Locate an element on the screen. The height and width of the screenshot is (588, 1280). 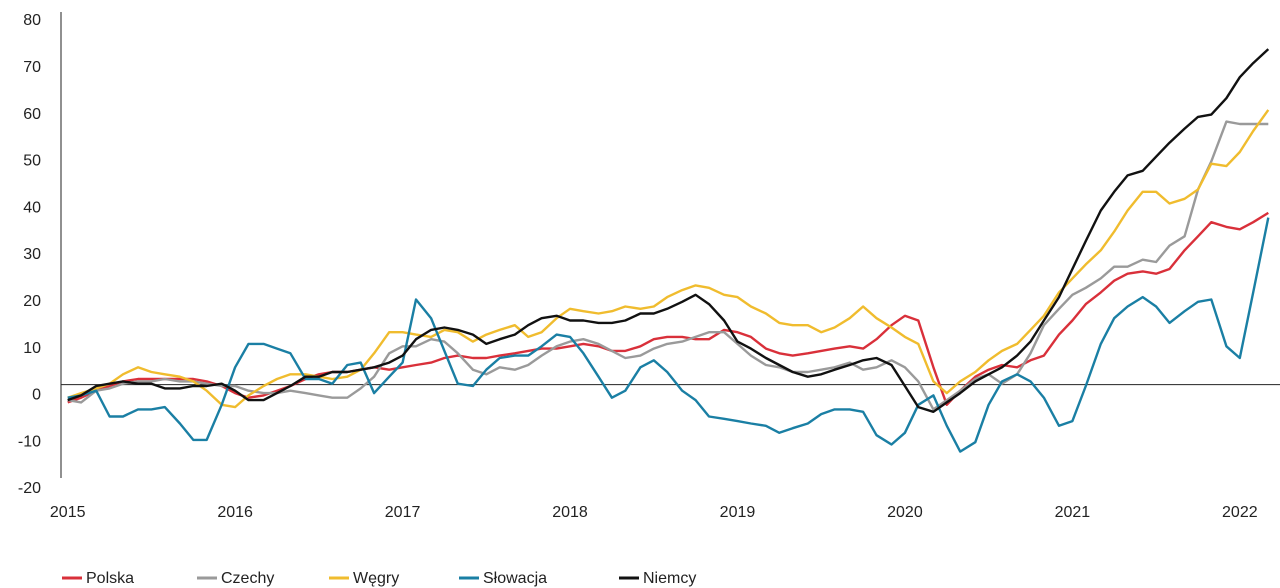
y-tick-label: 40 is located at coordinates (32, 207).